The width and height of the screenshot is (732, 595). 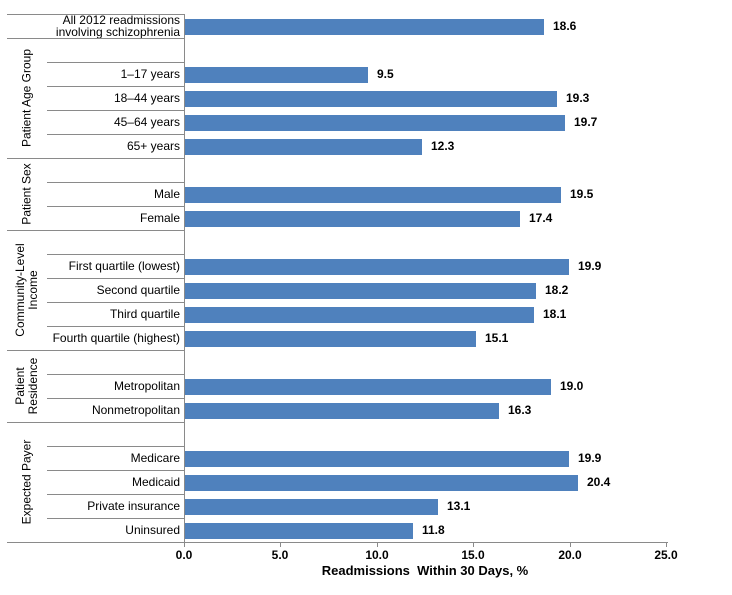 I want to click on category-label: Female, so click(x=159, y=218).